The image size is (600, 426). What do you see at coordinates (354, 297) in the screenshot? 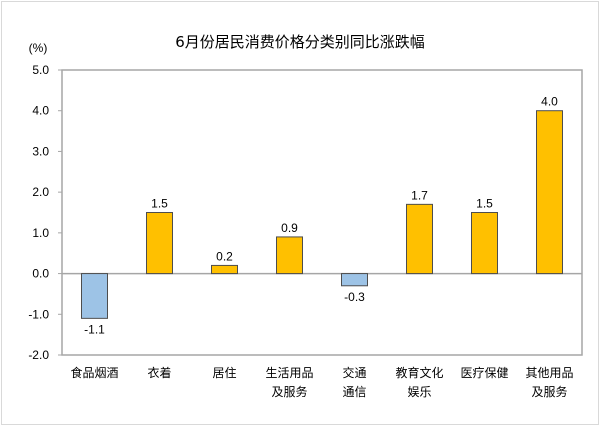
I see `data-label: -0.3` at bounding box center [354, 297].